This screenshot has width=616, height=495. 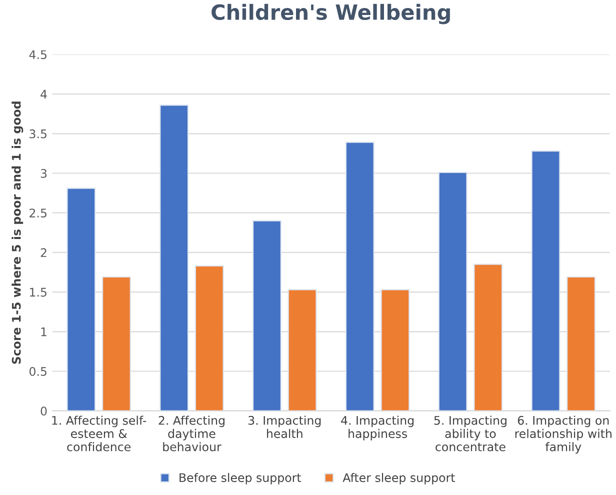 I want to click on y-axis-title: Score 1-5 where 5 is poor and 1 is good, so click(x=18, y=233).